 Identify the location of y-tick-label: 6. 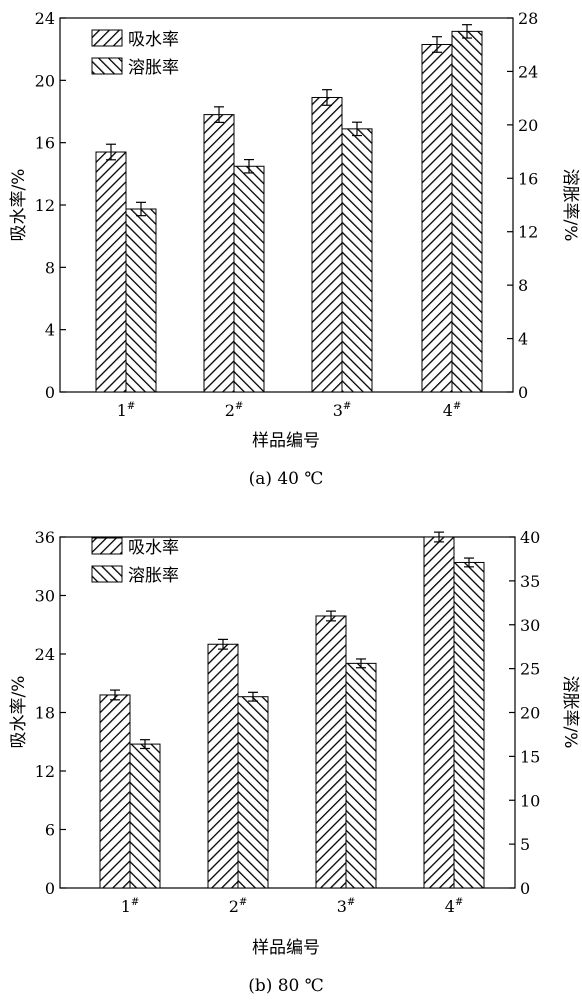
(50, 830).